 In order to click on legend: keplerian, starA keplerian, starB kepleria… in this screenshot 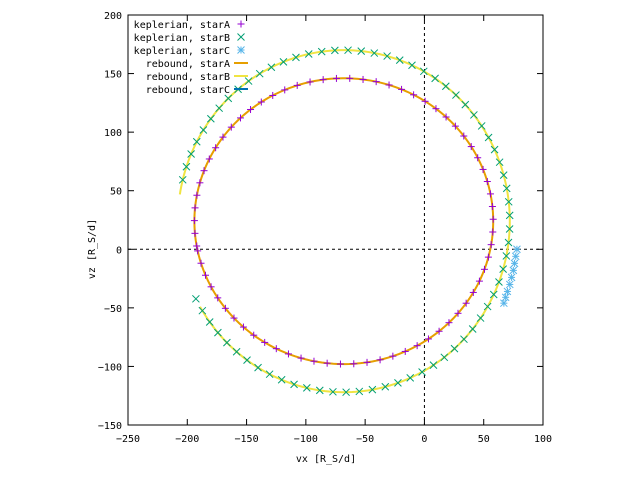, I will do `click(191, 58)`.